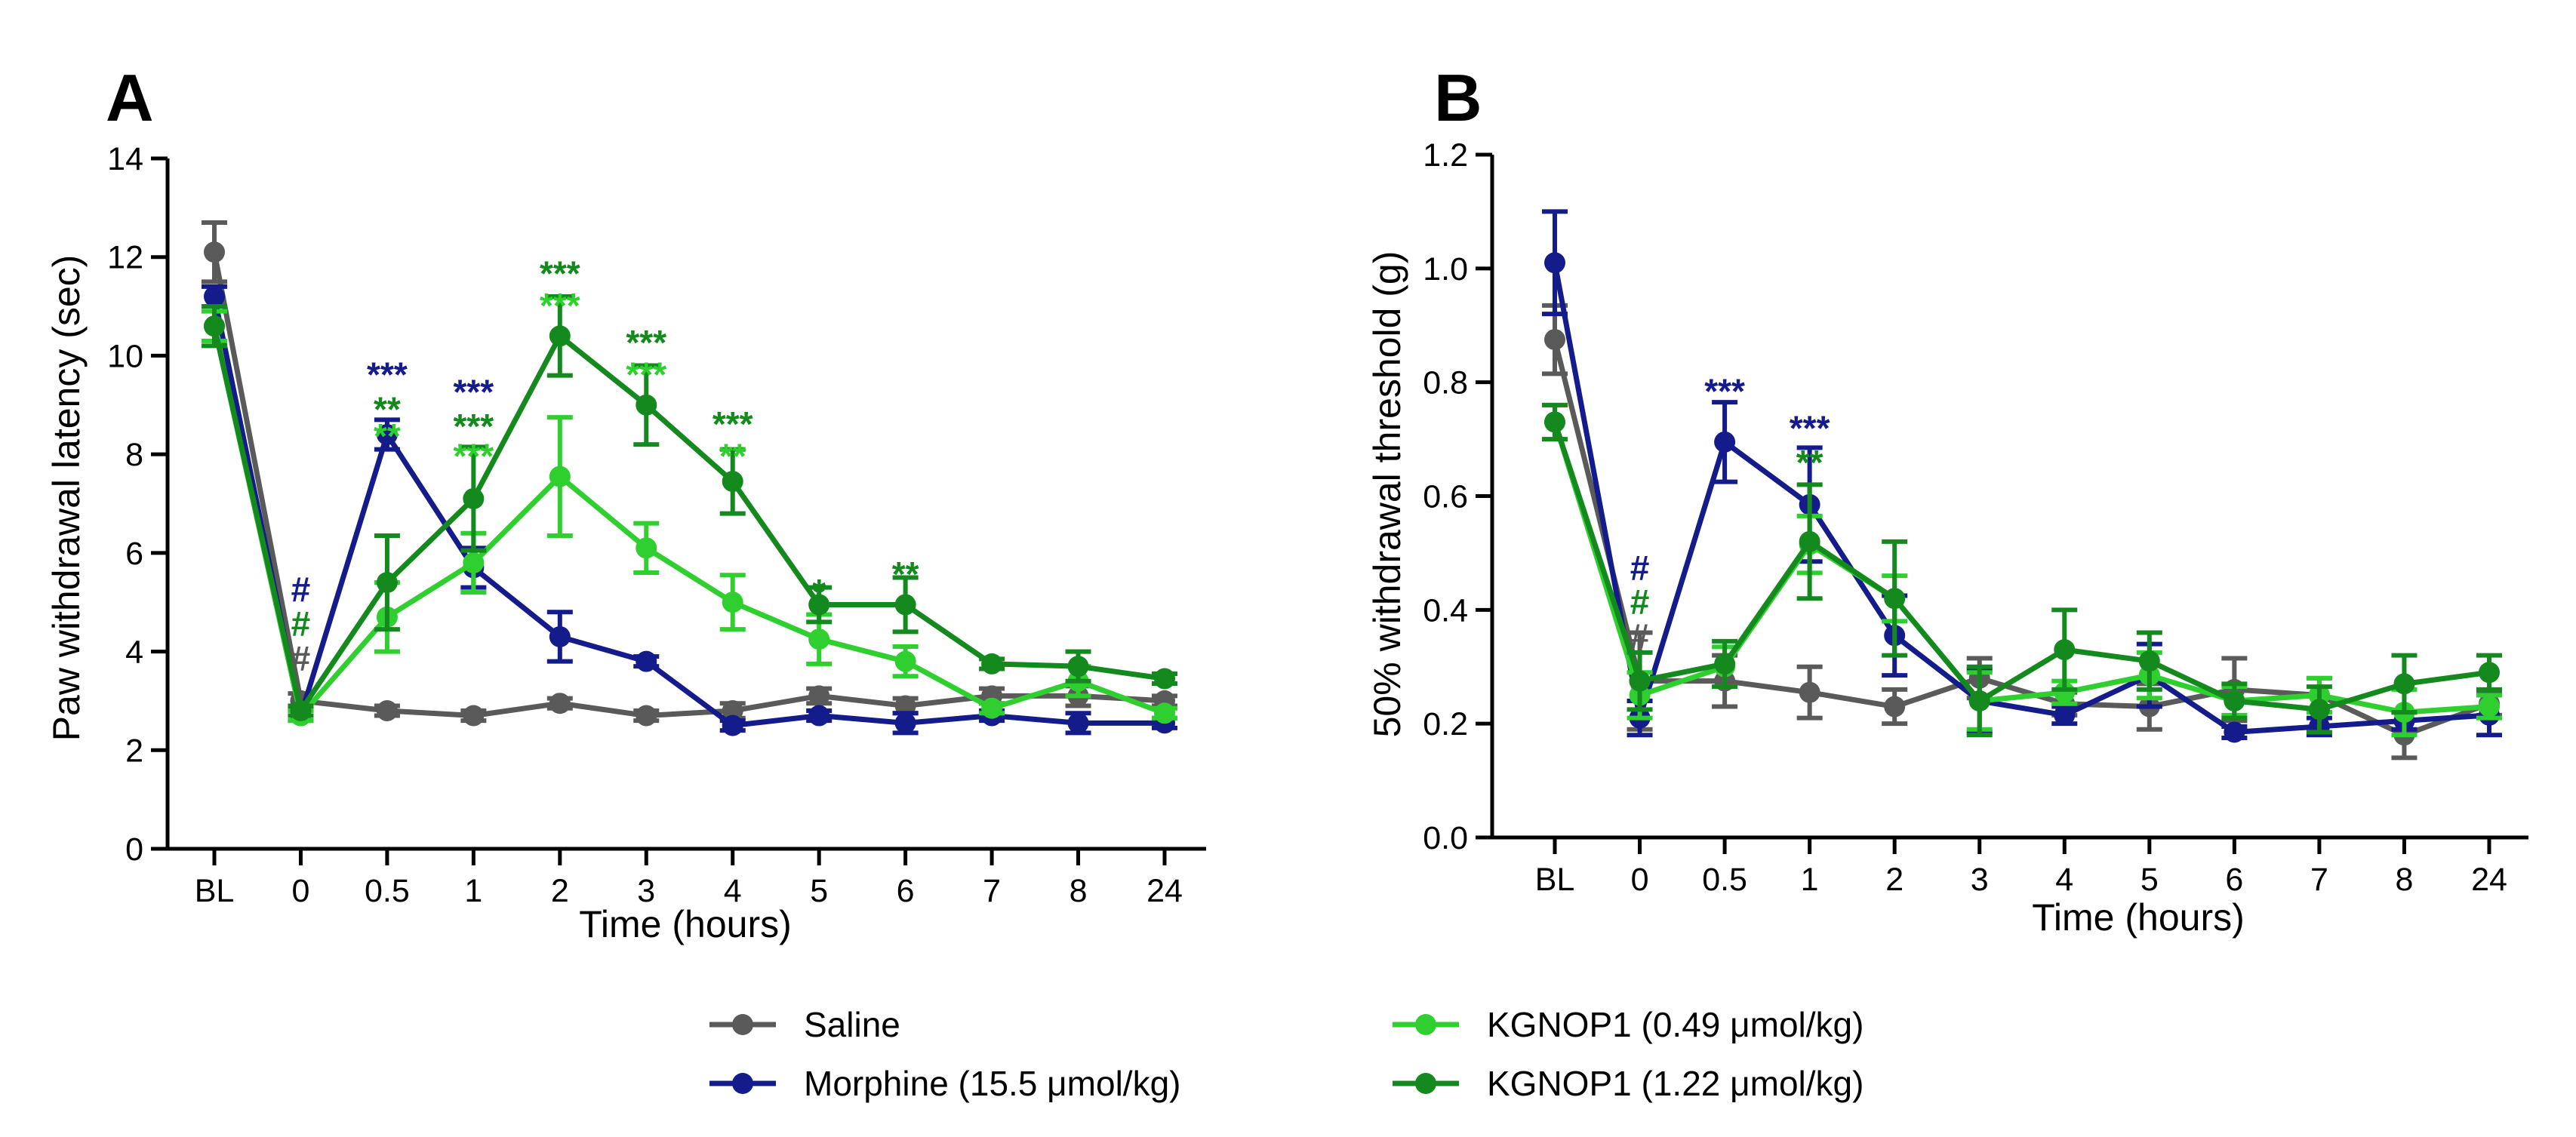 The height and width of the screenshot is (1137, 2576). I want to click on panel-b-x-tick-label: 6, so click(2234, 880).